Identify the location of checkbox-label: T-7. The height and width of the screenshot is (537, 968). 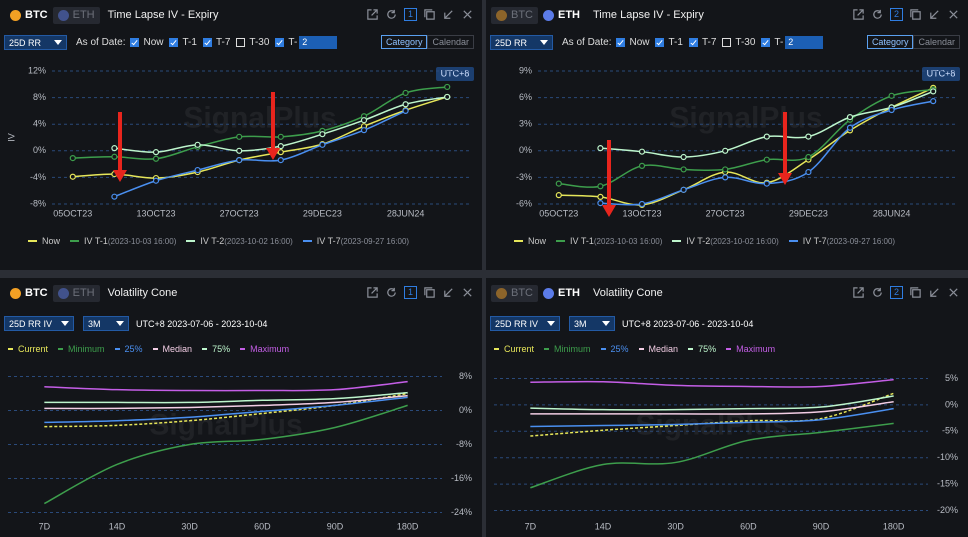
(223, 42).